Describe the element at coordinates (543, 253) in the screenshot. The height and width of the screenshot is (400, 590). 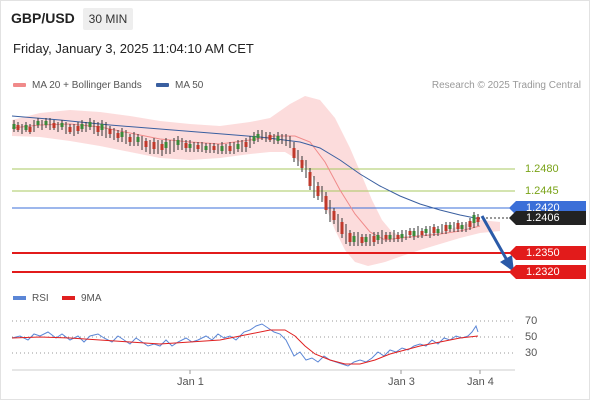
I see `support-value-1: 1.2350` at that location.